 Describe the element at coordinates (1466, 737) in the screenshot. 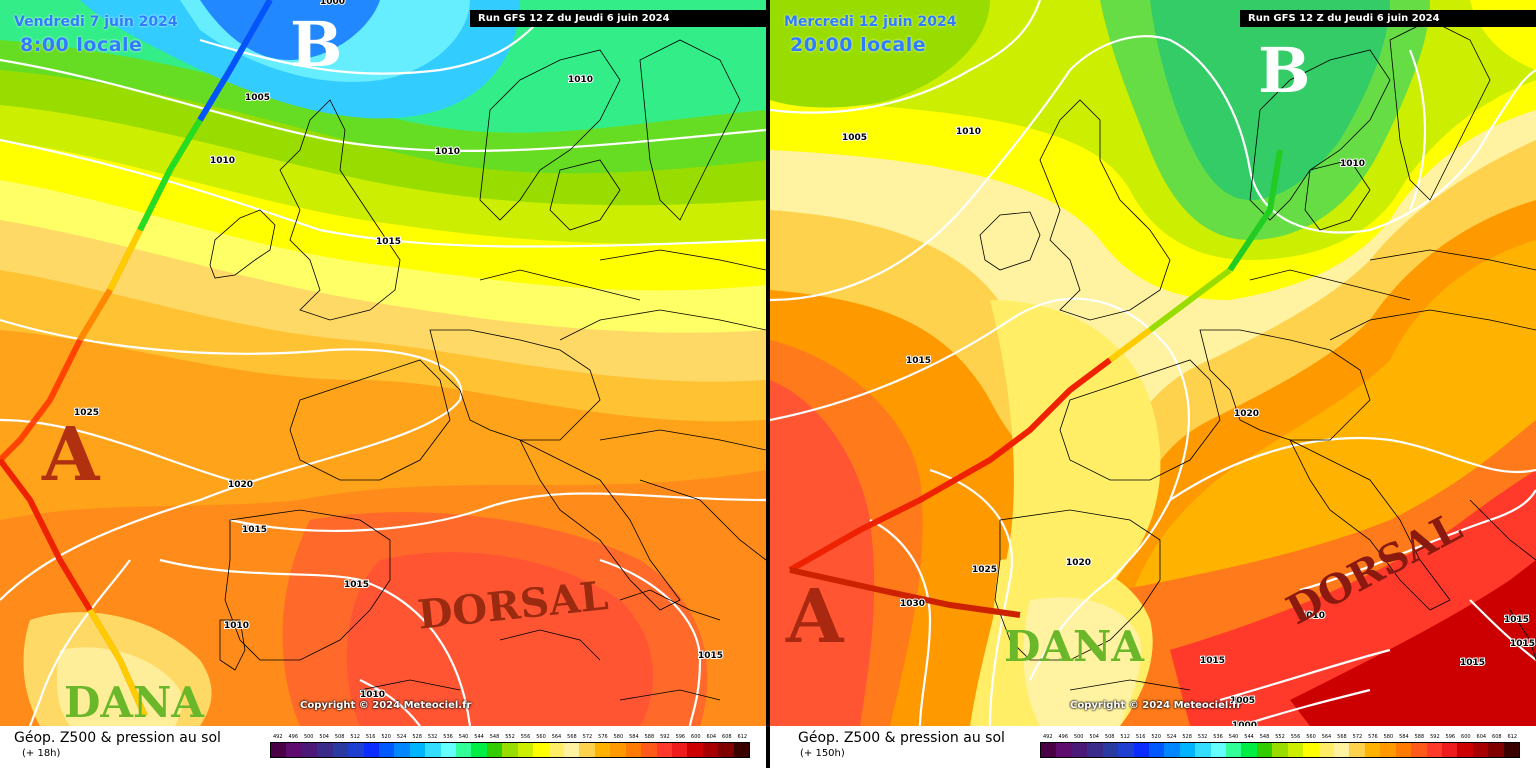

I see `scale-label: 600` at that location.